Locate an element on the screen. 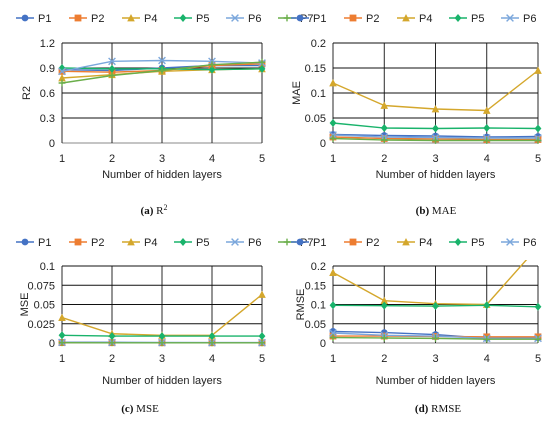  panel-a-xtick-label: 2 is located at coordinates (112, 159).